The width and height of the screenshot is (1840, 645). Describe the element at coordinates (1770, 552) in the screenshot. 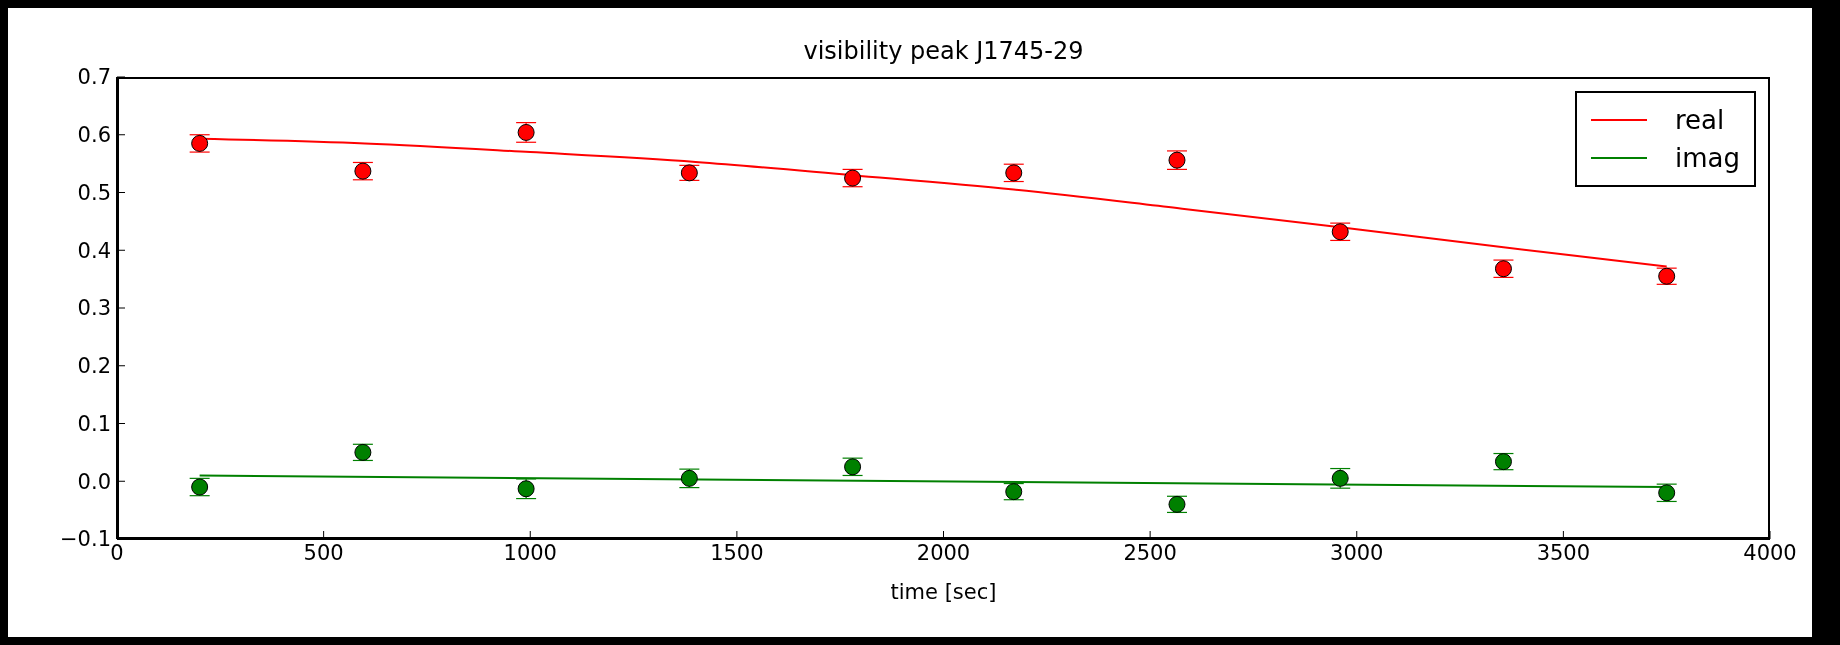

I see `x-tick-label: 4000` at that location.